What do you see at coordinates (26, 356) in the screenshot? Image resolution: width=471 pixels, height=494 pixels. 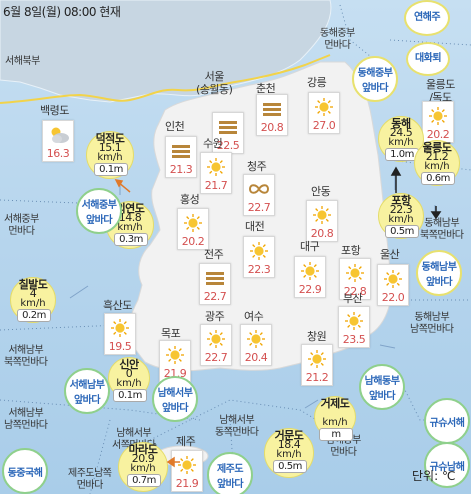 I see `sea-zone-west-south-north-far: 서해남부 북쪽먼바다` at bounding box center [26, 356].